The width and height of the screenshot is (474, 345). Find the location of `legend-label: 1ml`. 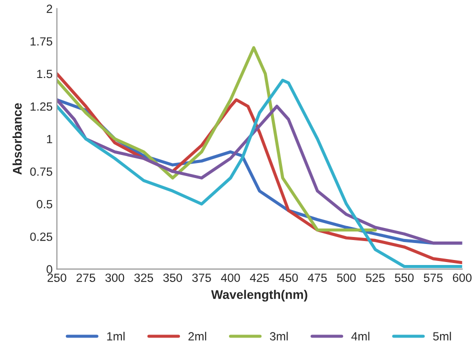

legend-label: 1ml is located at coordinates (116, 336).